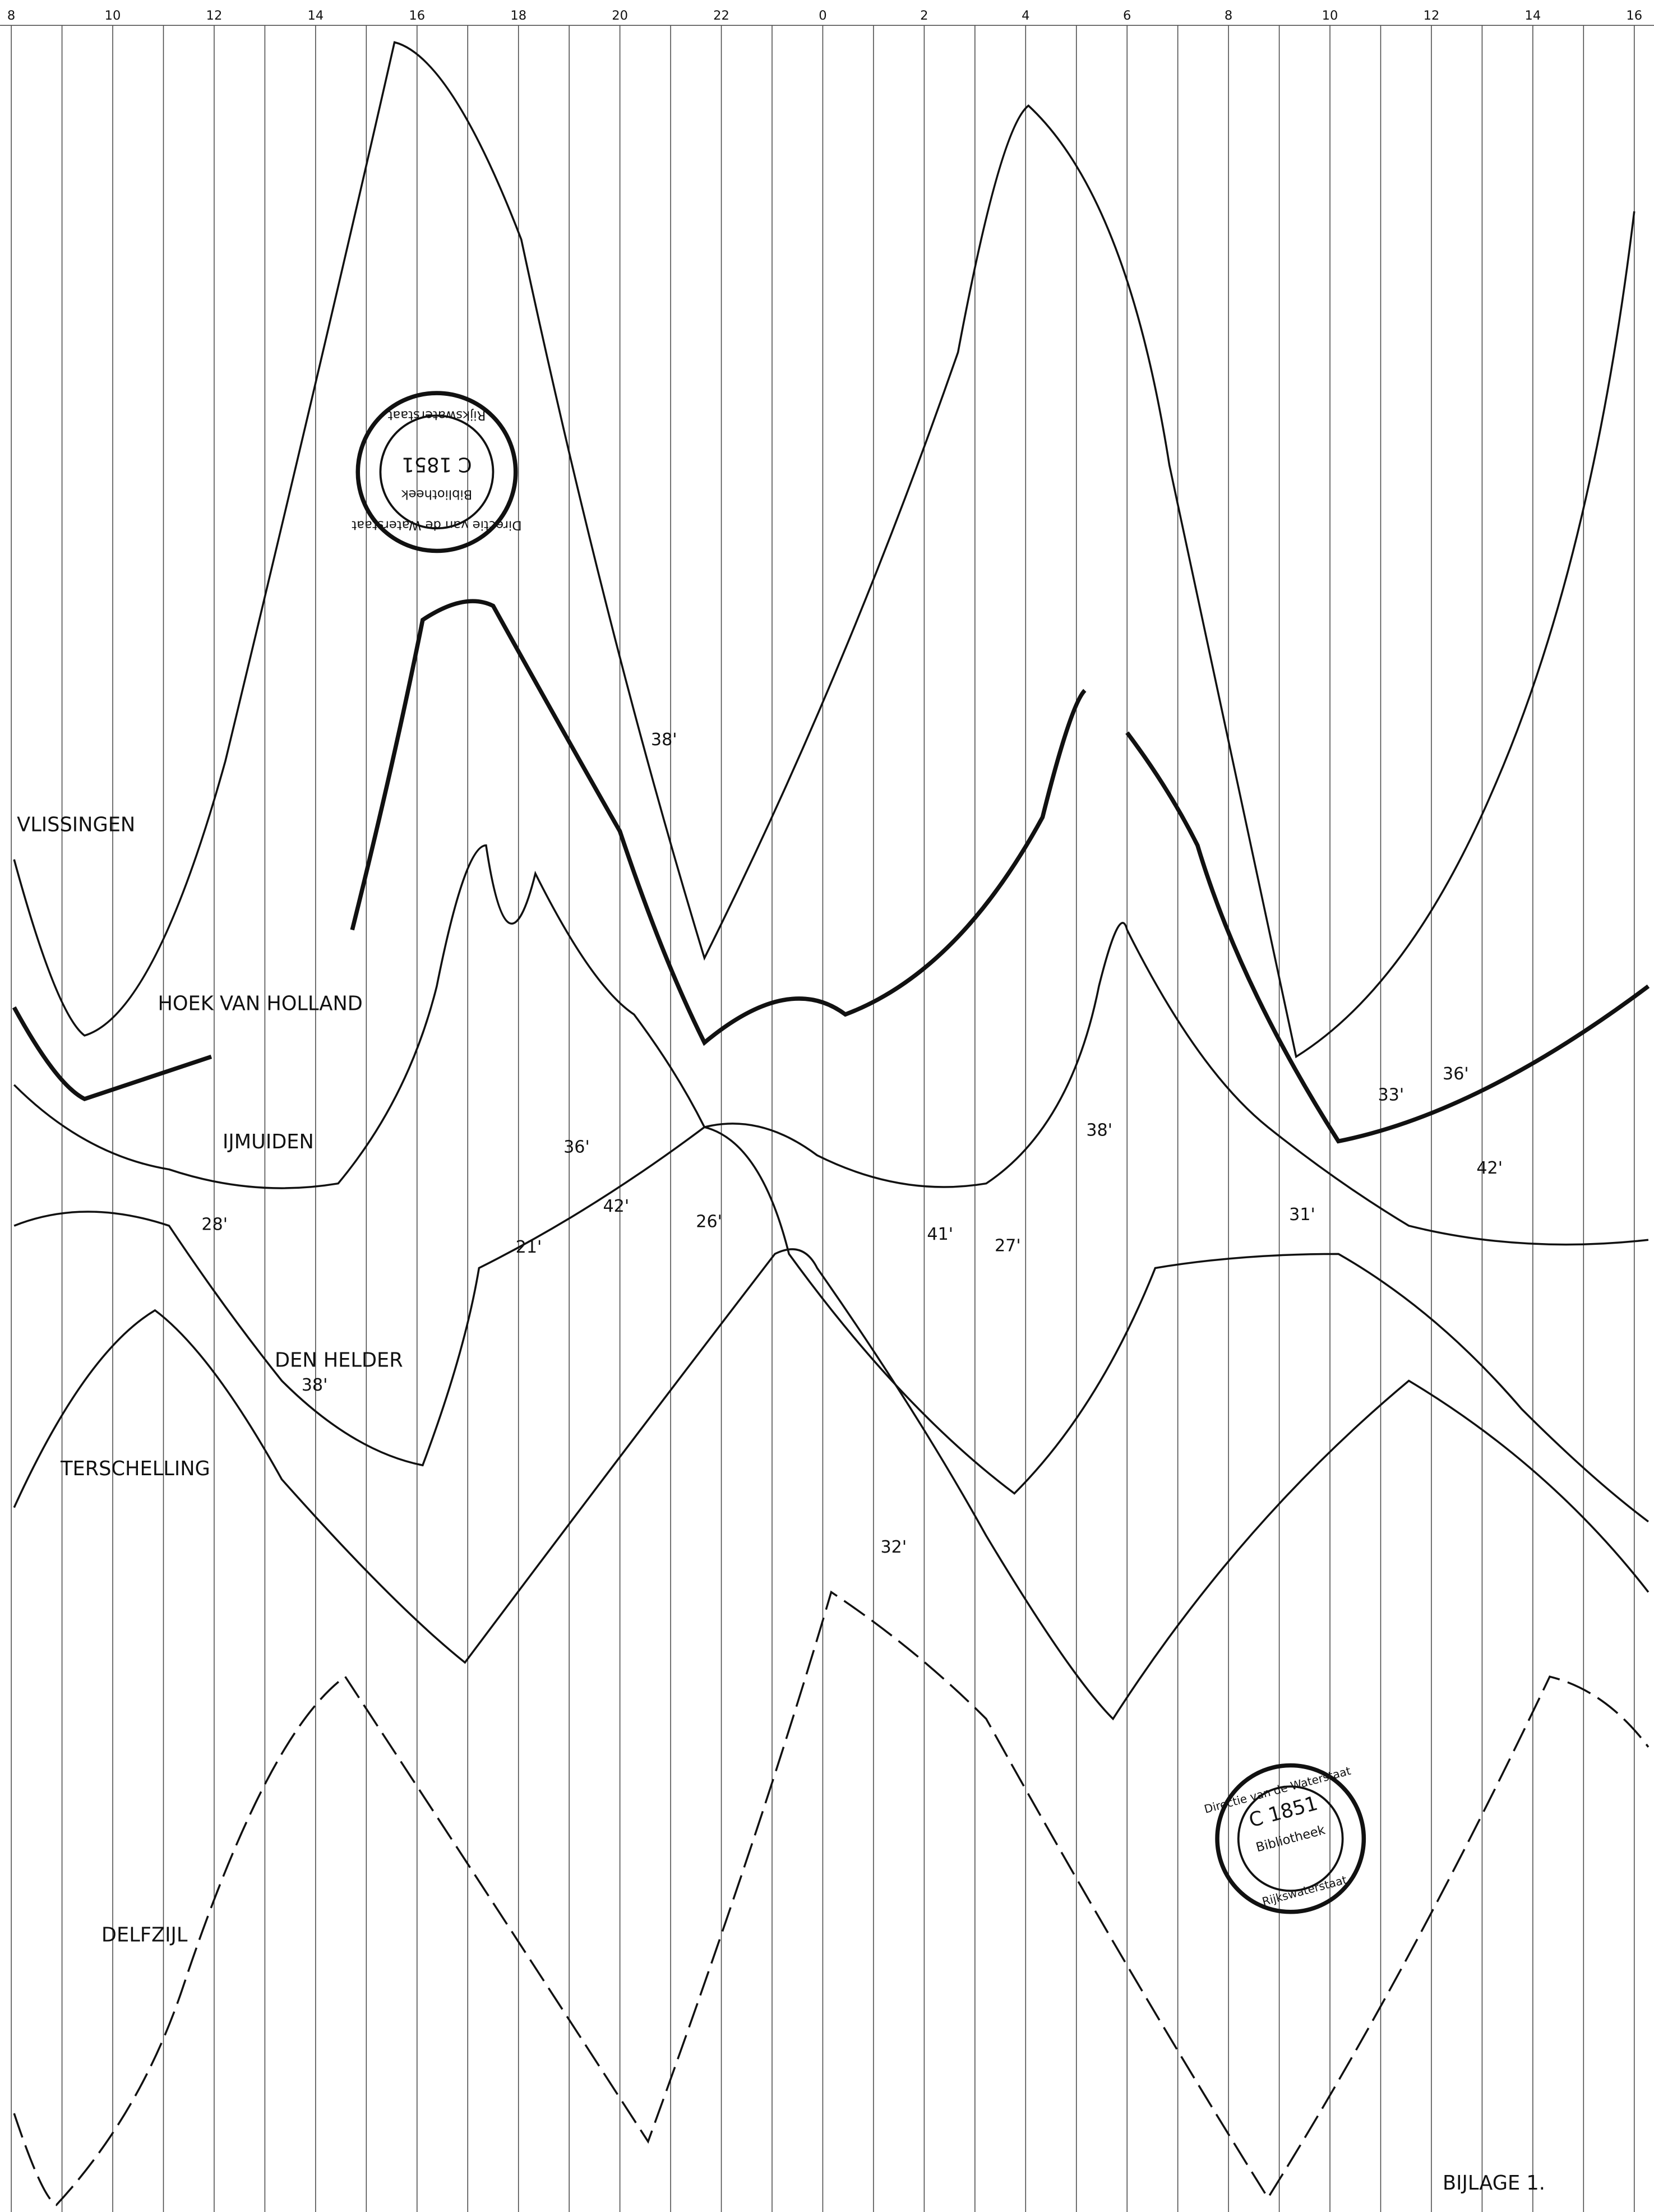 This screenshot has width=1654, height=2212. I want to click on hour-label: 22, so click(721, 15).